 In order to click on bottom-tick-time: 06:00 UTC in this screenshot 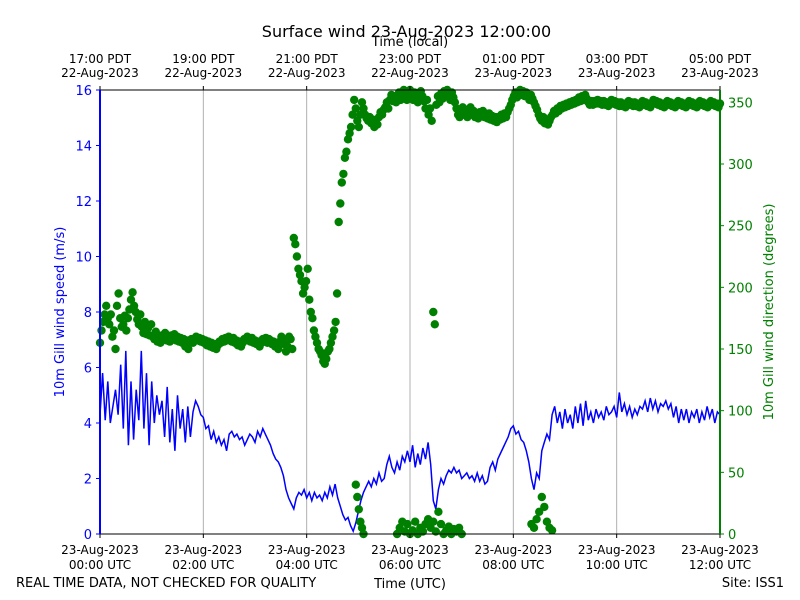, I will do `click(410, 565)`.